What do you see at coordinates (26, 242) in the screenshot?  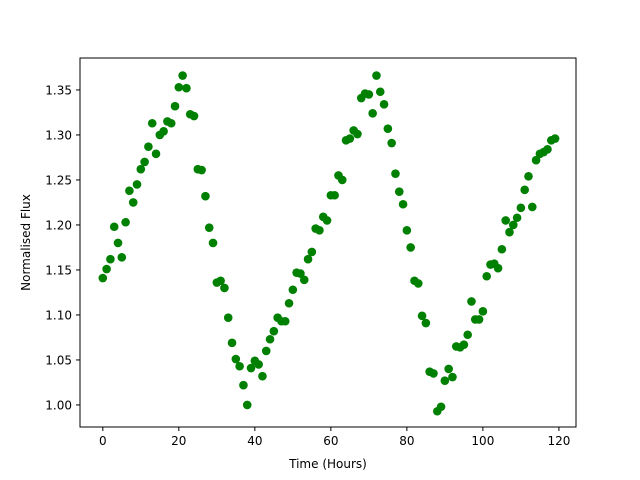 I see `y-axis-label: Normalised Flux` at bounding box center [26, 242].